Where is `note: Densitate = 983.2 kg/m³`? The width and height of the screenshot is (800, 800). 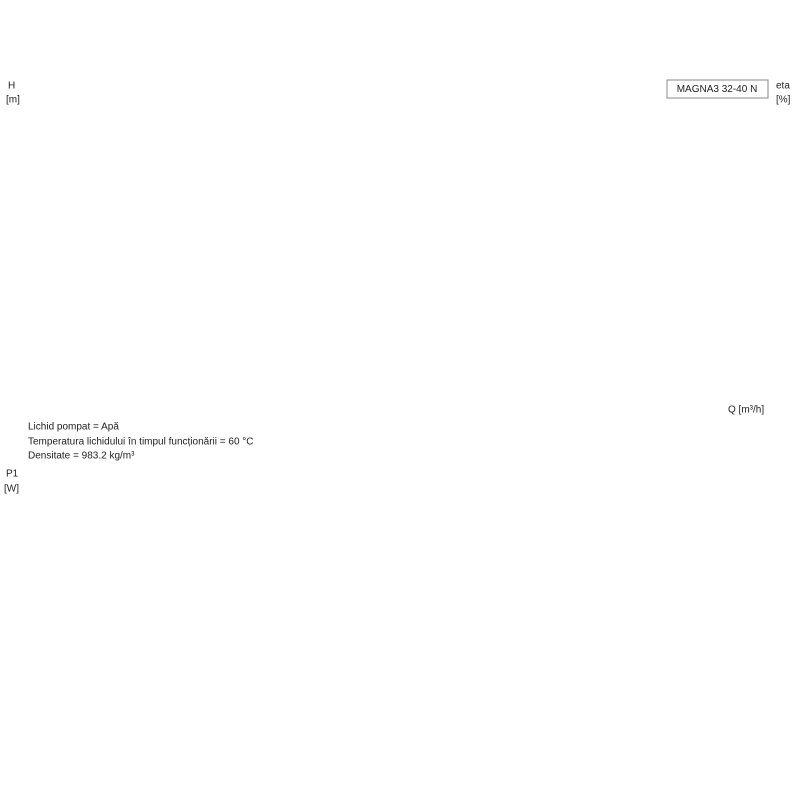
note: Densitate = 983.2 kg/m³ is located at coordinates (81, 456).